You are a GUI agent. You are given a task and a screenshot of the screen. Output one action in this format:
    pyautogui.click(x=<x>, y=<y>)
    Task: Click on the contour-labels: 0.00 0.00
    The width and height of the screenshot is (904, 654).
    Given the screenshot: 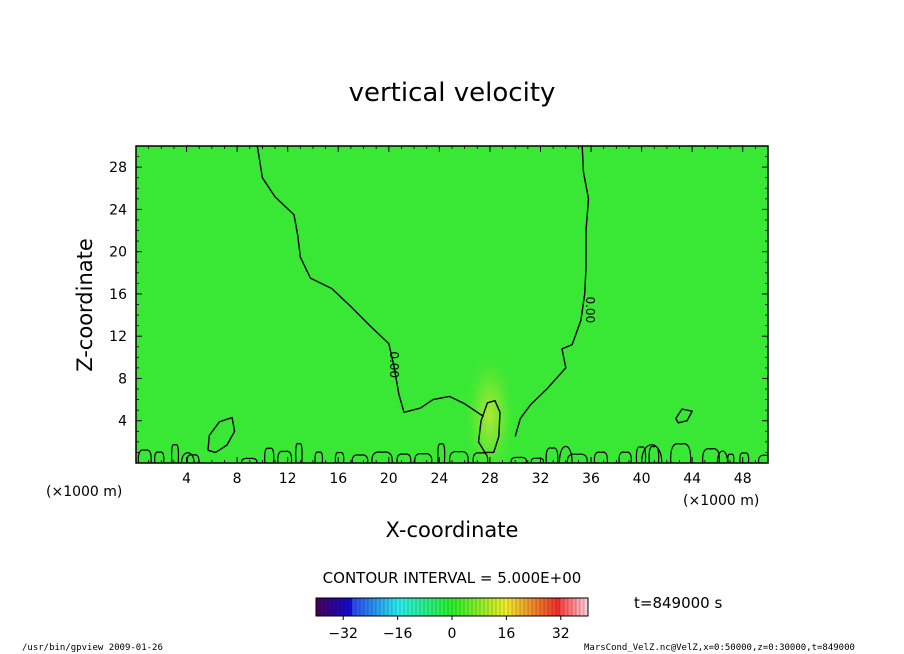 What is the action you would take?
    pyautogui.click(x=492, y=337)
    